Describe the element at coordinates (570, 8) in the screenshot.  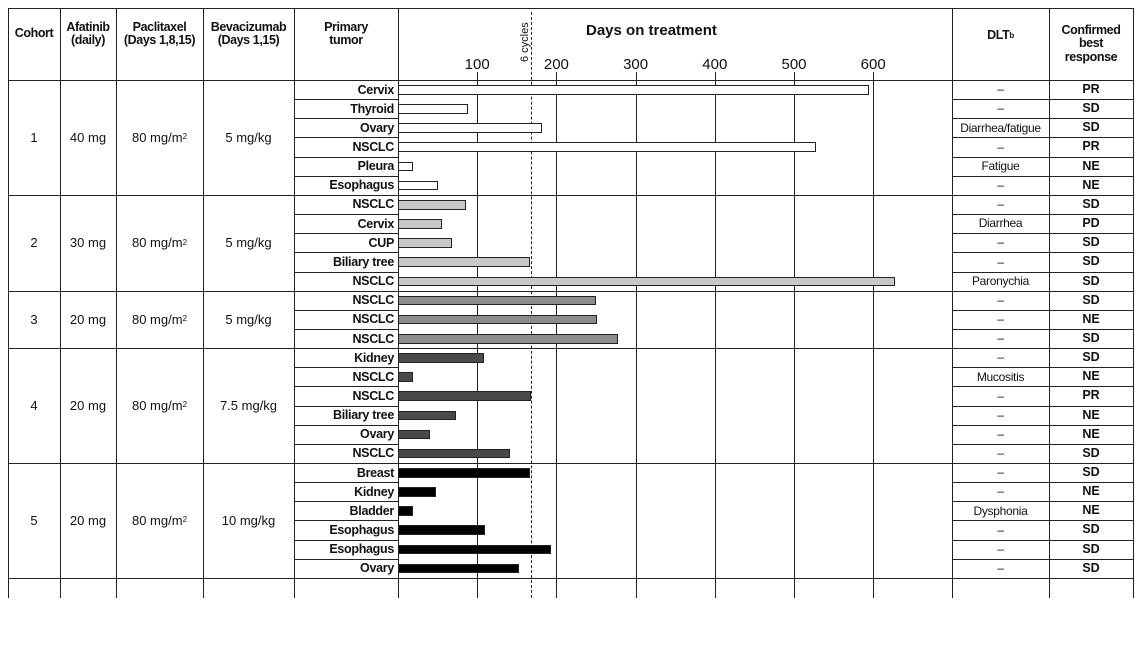
I see `table-top-border` at that location.